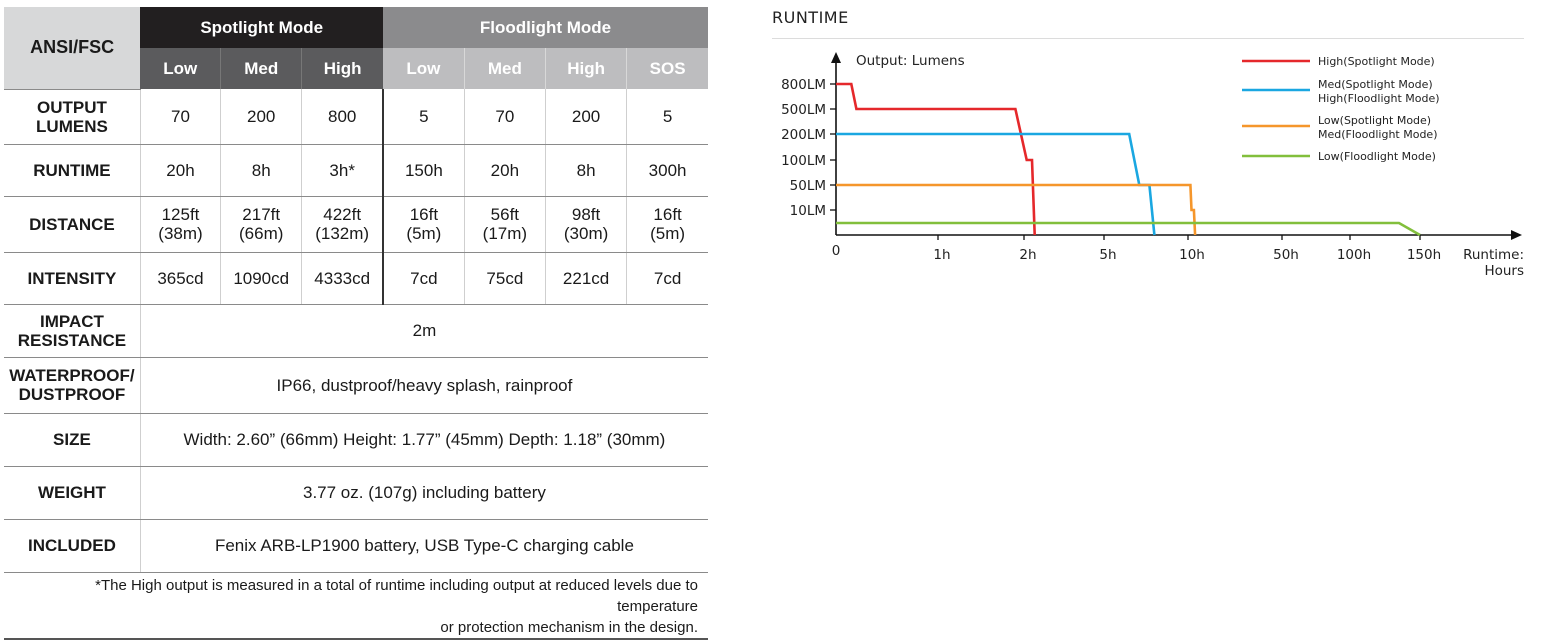 Image resolution: width=1548 pixels, height=640 pixels. I want to click on spec-cell: 200, so click(585, 117).